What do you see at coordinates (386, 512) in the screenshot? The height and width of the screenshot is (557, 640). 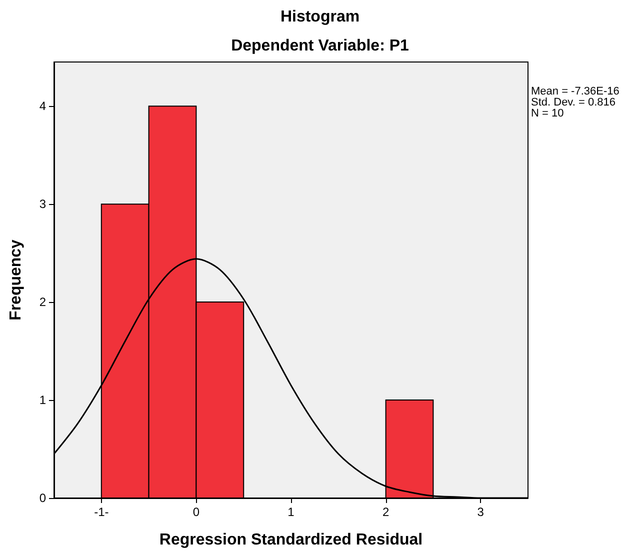 I see `x-tick-label: 2` at bounding box center [386, 512].